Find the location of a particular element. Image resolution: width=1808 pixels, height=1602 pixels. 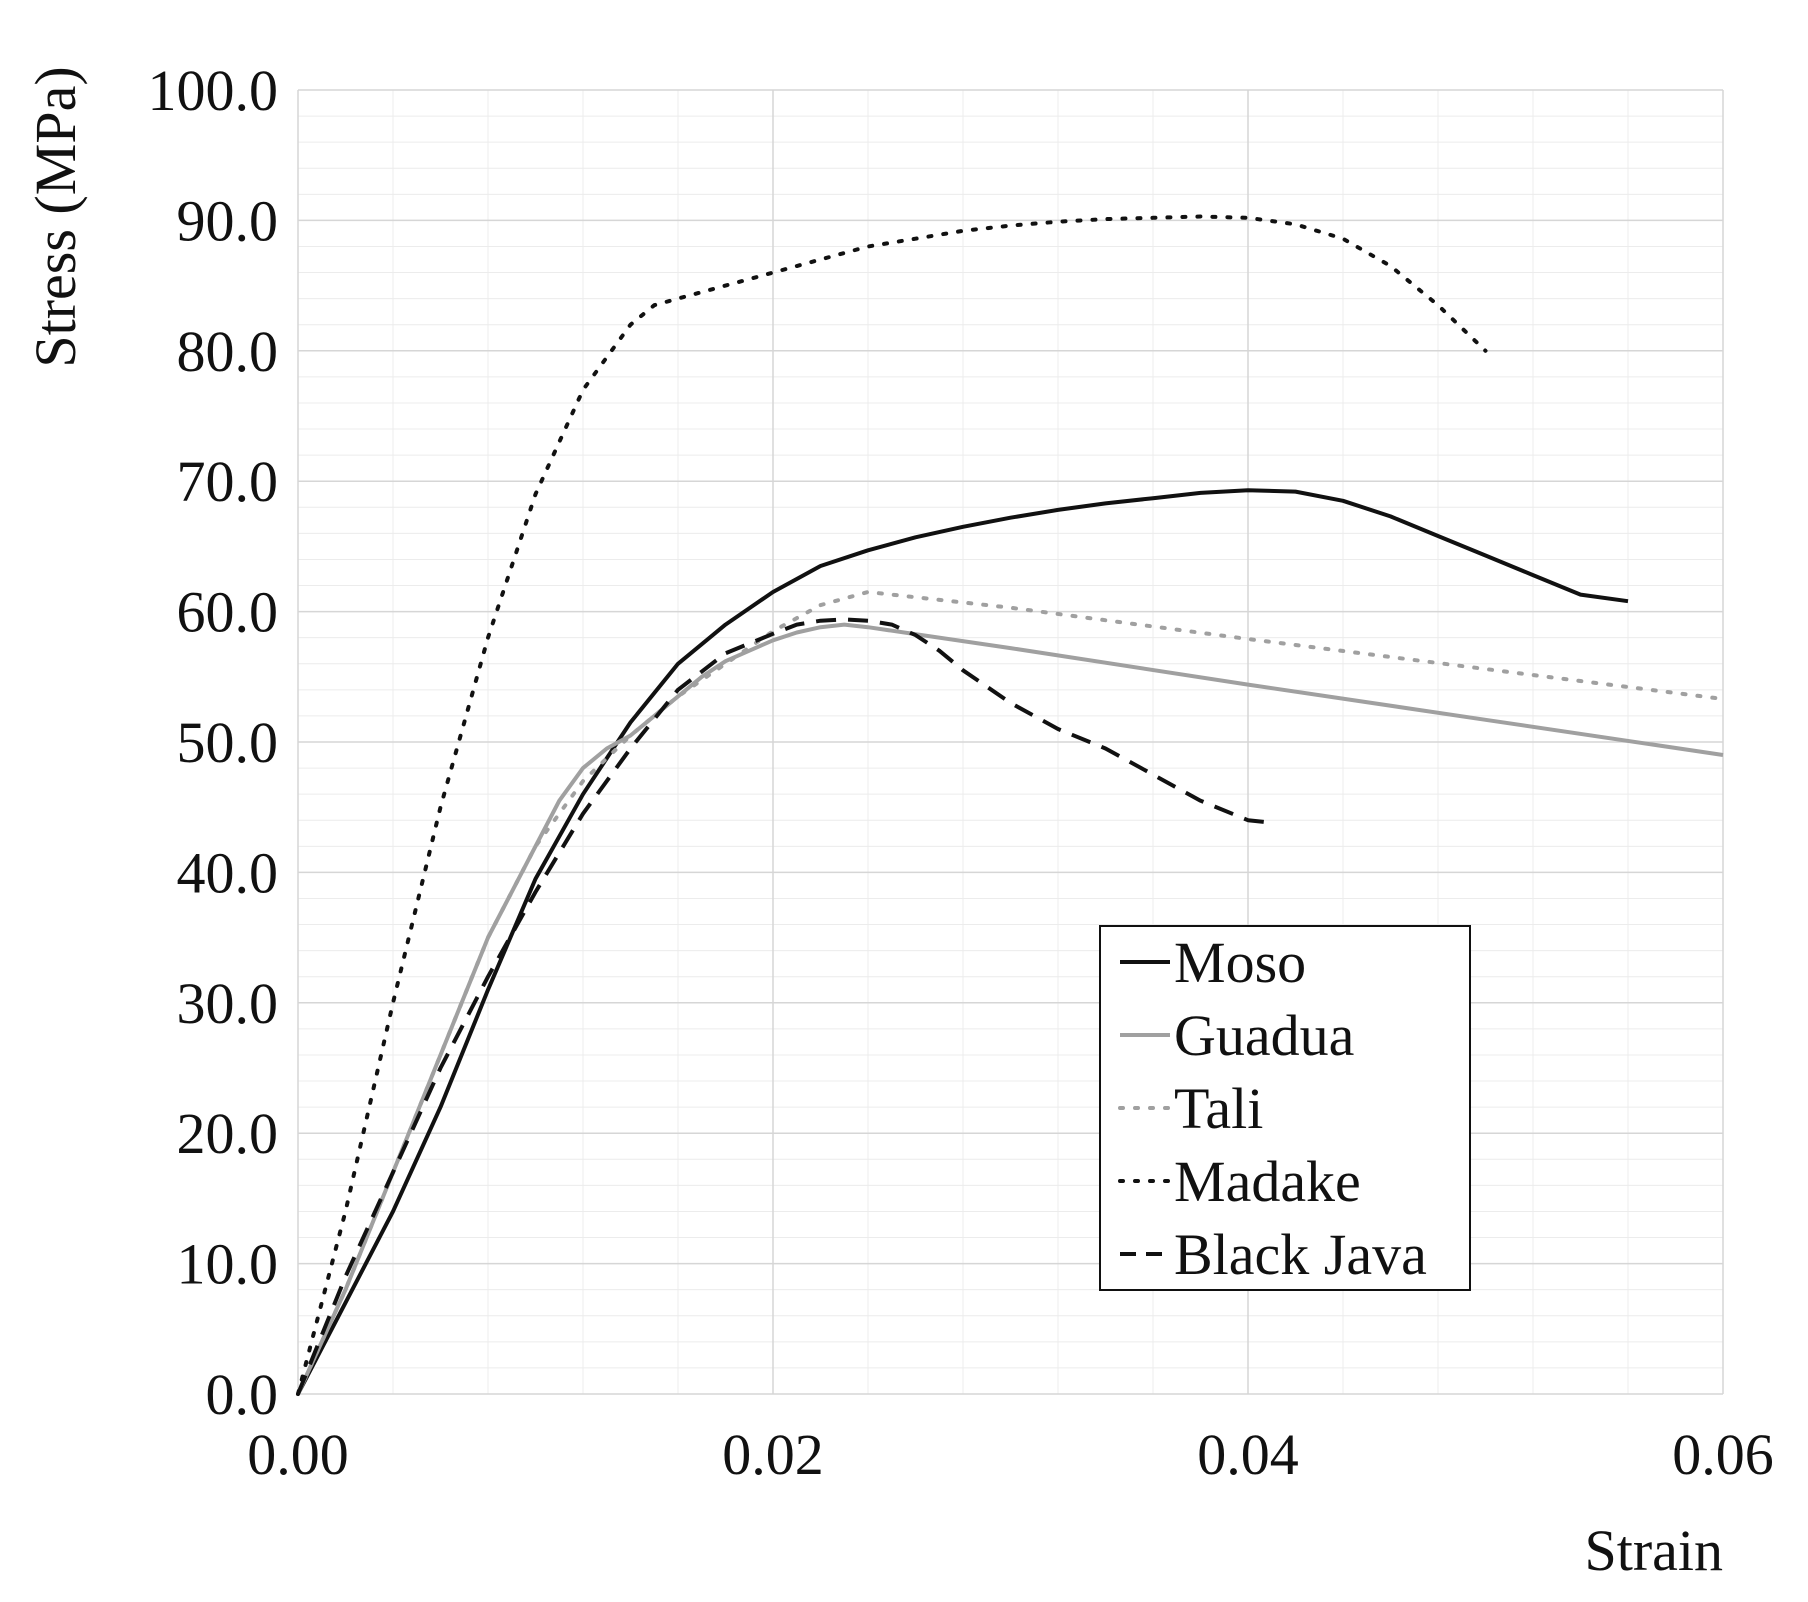

y-tick-label: 70.0 is located at coordinates (228, 481).